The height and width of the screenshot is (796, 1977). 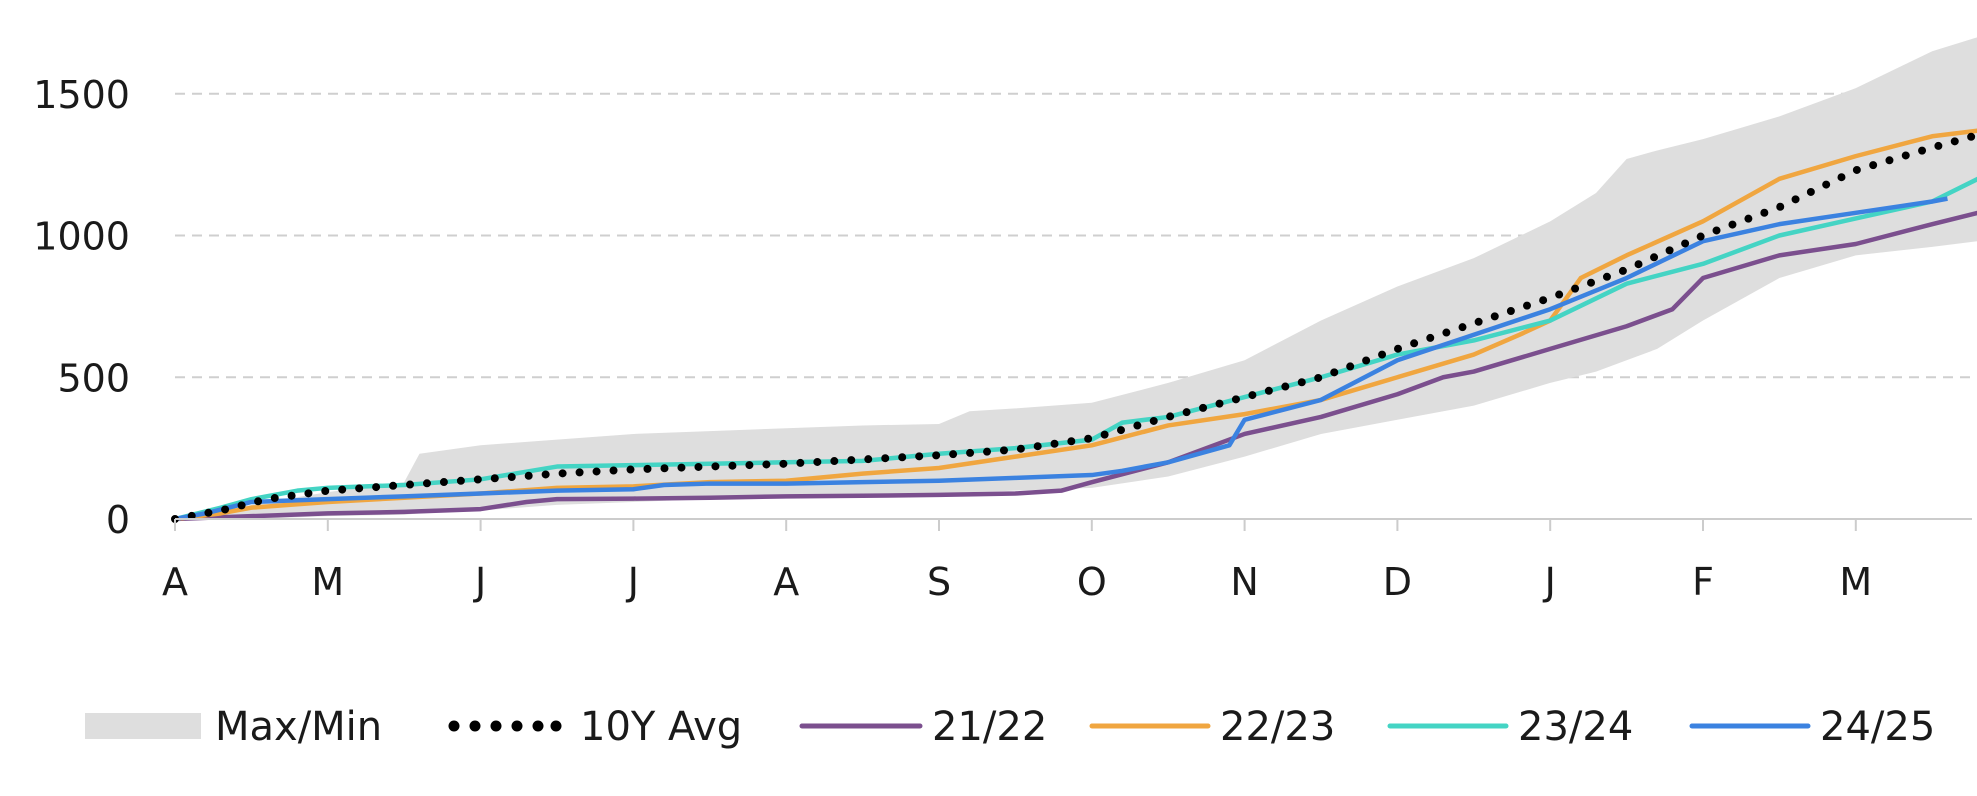 I want to click on x-tick-label-6: O, so click(x=1092, y=582).